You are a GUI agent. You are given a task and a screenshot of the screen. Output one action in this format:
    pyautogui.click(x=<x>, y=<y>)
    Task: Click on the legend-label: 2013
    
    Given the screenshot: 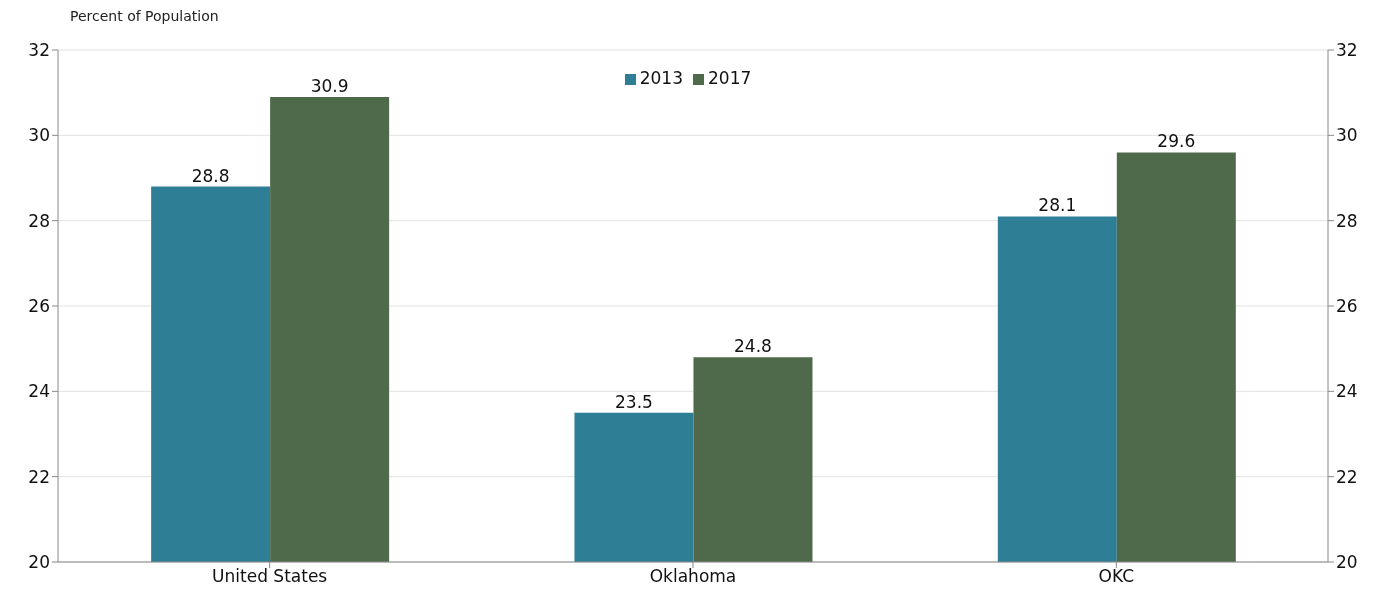 What is the action you would take?
    pyautogui.click(x=661, y=78)
    